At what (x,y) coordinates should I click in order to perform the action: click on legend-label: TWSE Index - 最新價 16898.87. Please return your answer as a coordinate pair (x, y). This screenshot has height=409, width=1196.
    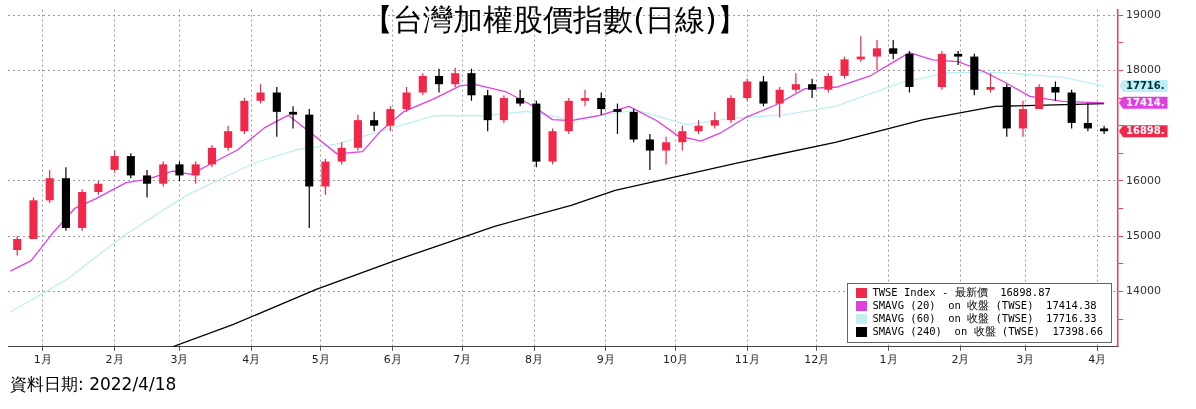
    Looking at the image, I should click on (961, 293).